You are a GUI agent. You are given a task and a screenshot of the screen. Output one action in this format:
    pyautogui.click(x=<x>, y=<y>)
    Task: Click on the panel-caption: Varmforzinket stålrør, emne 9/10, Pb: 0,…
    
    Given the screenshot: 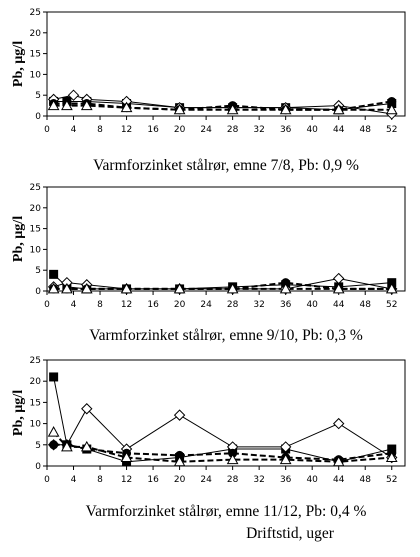 What is the action you would take?
    pyautogui.click(x=226, y=335)
    